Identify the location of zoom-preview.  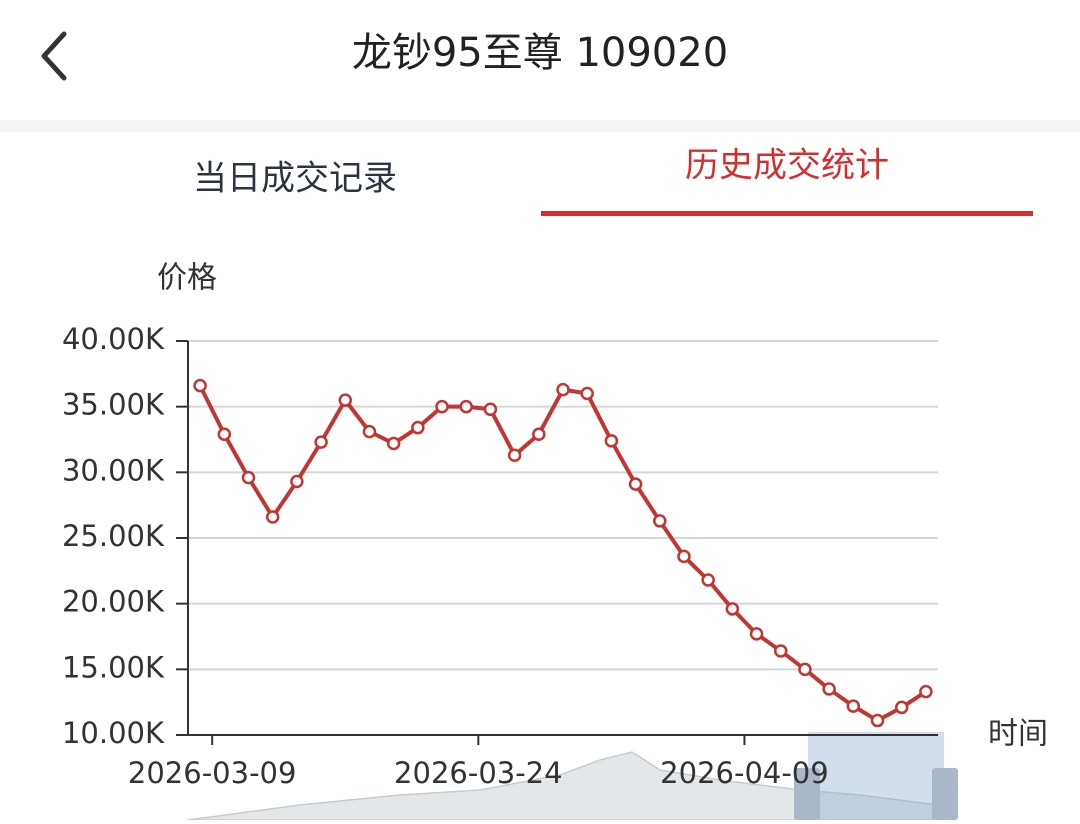
(563, 786).